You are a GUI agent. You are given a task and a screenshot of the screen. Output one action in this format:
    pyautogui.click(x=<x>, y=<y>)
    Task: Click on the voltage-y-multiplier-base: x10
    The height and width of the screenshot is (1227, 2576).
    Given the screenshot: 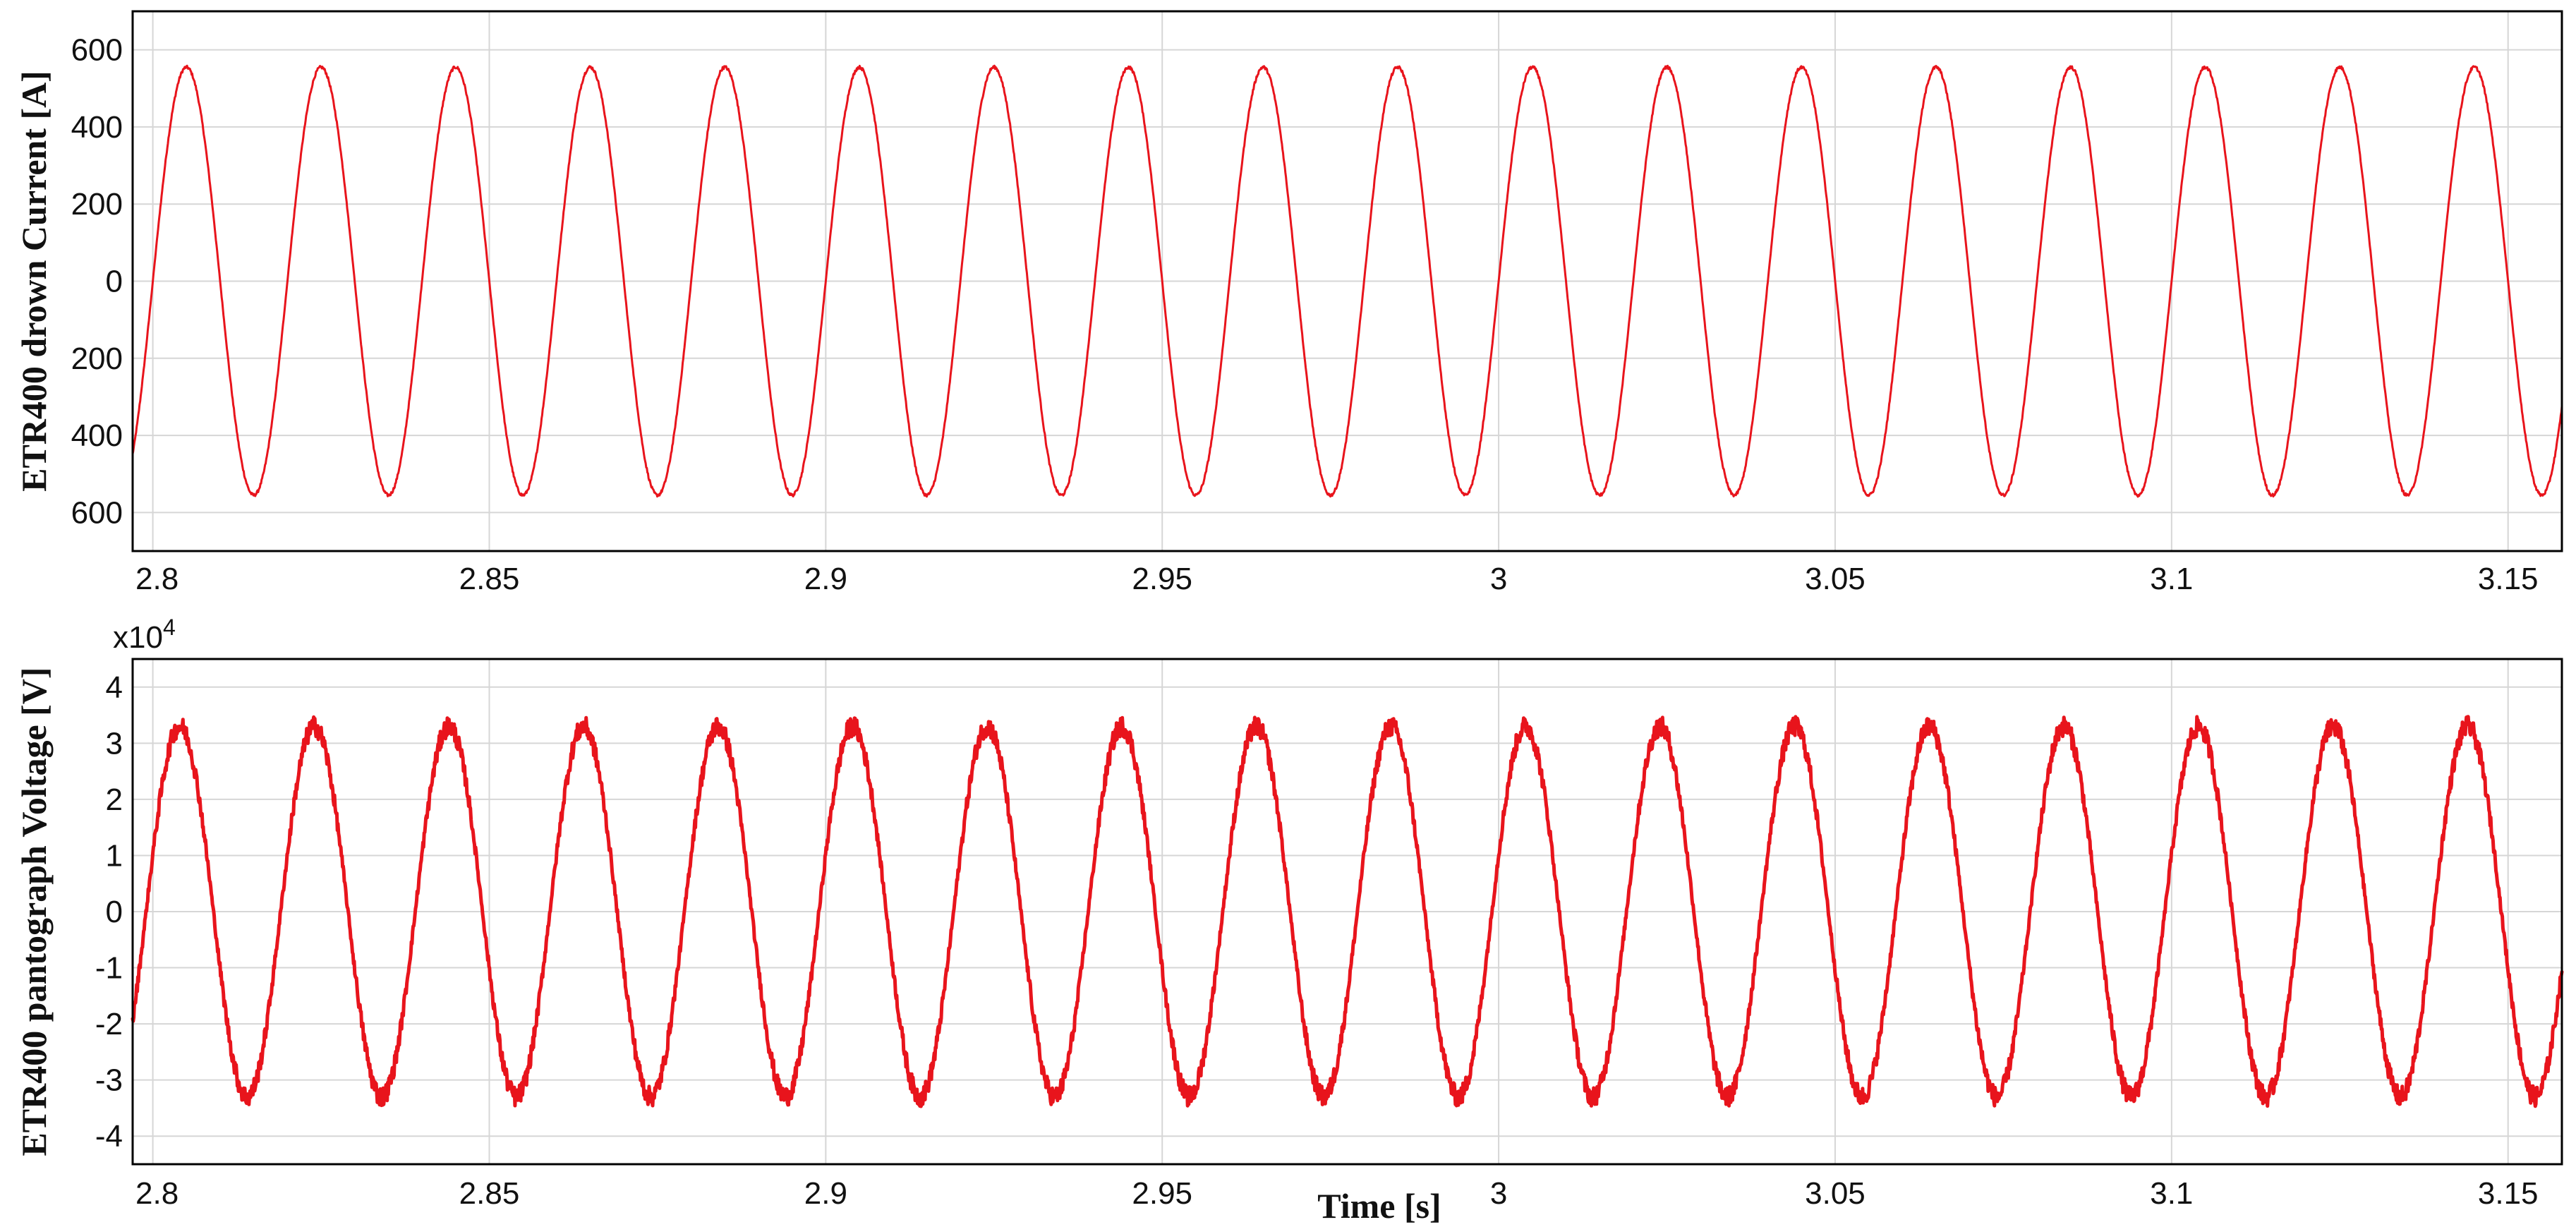 What is the action you would take?
    pyautogui.click(x=138, y=637)
    